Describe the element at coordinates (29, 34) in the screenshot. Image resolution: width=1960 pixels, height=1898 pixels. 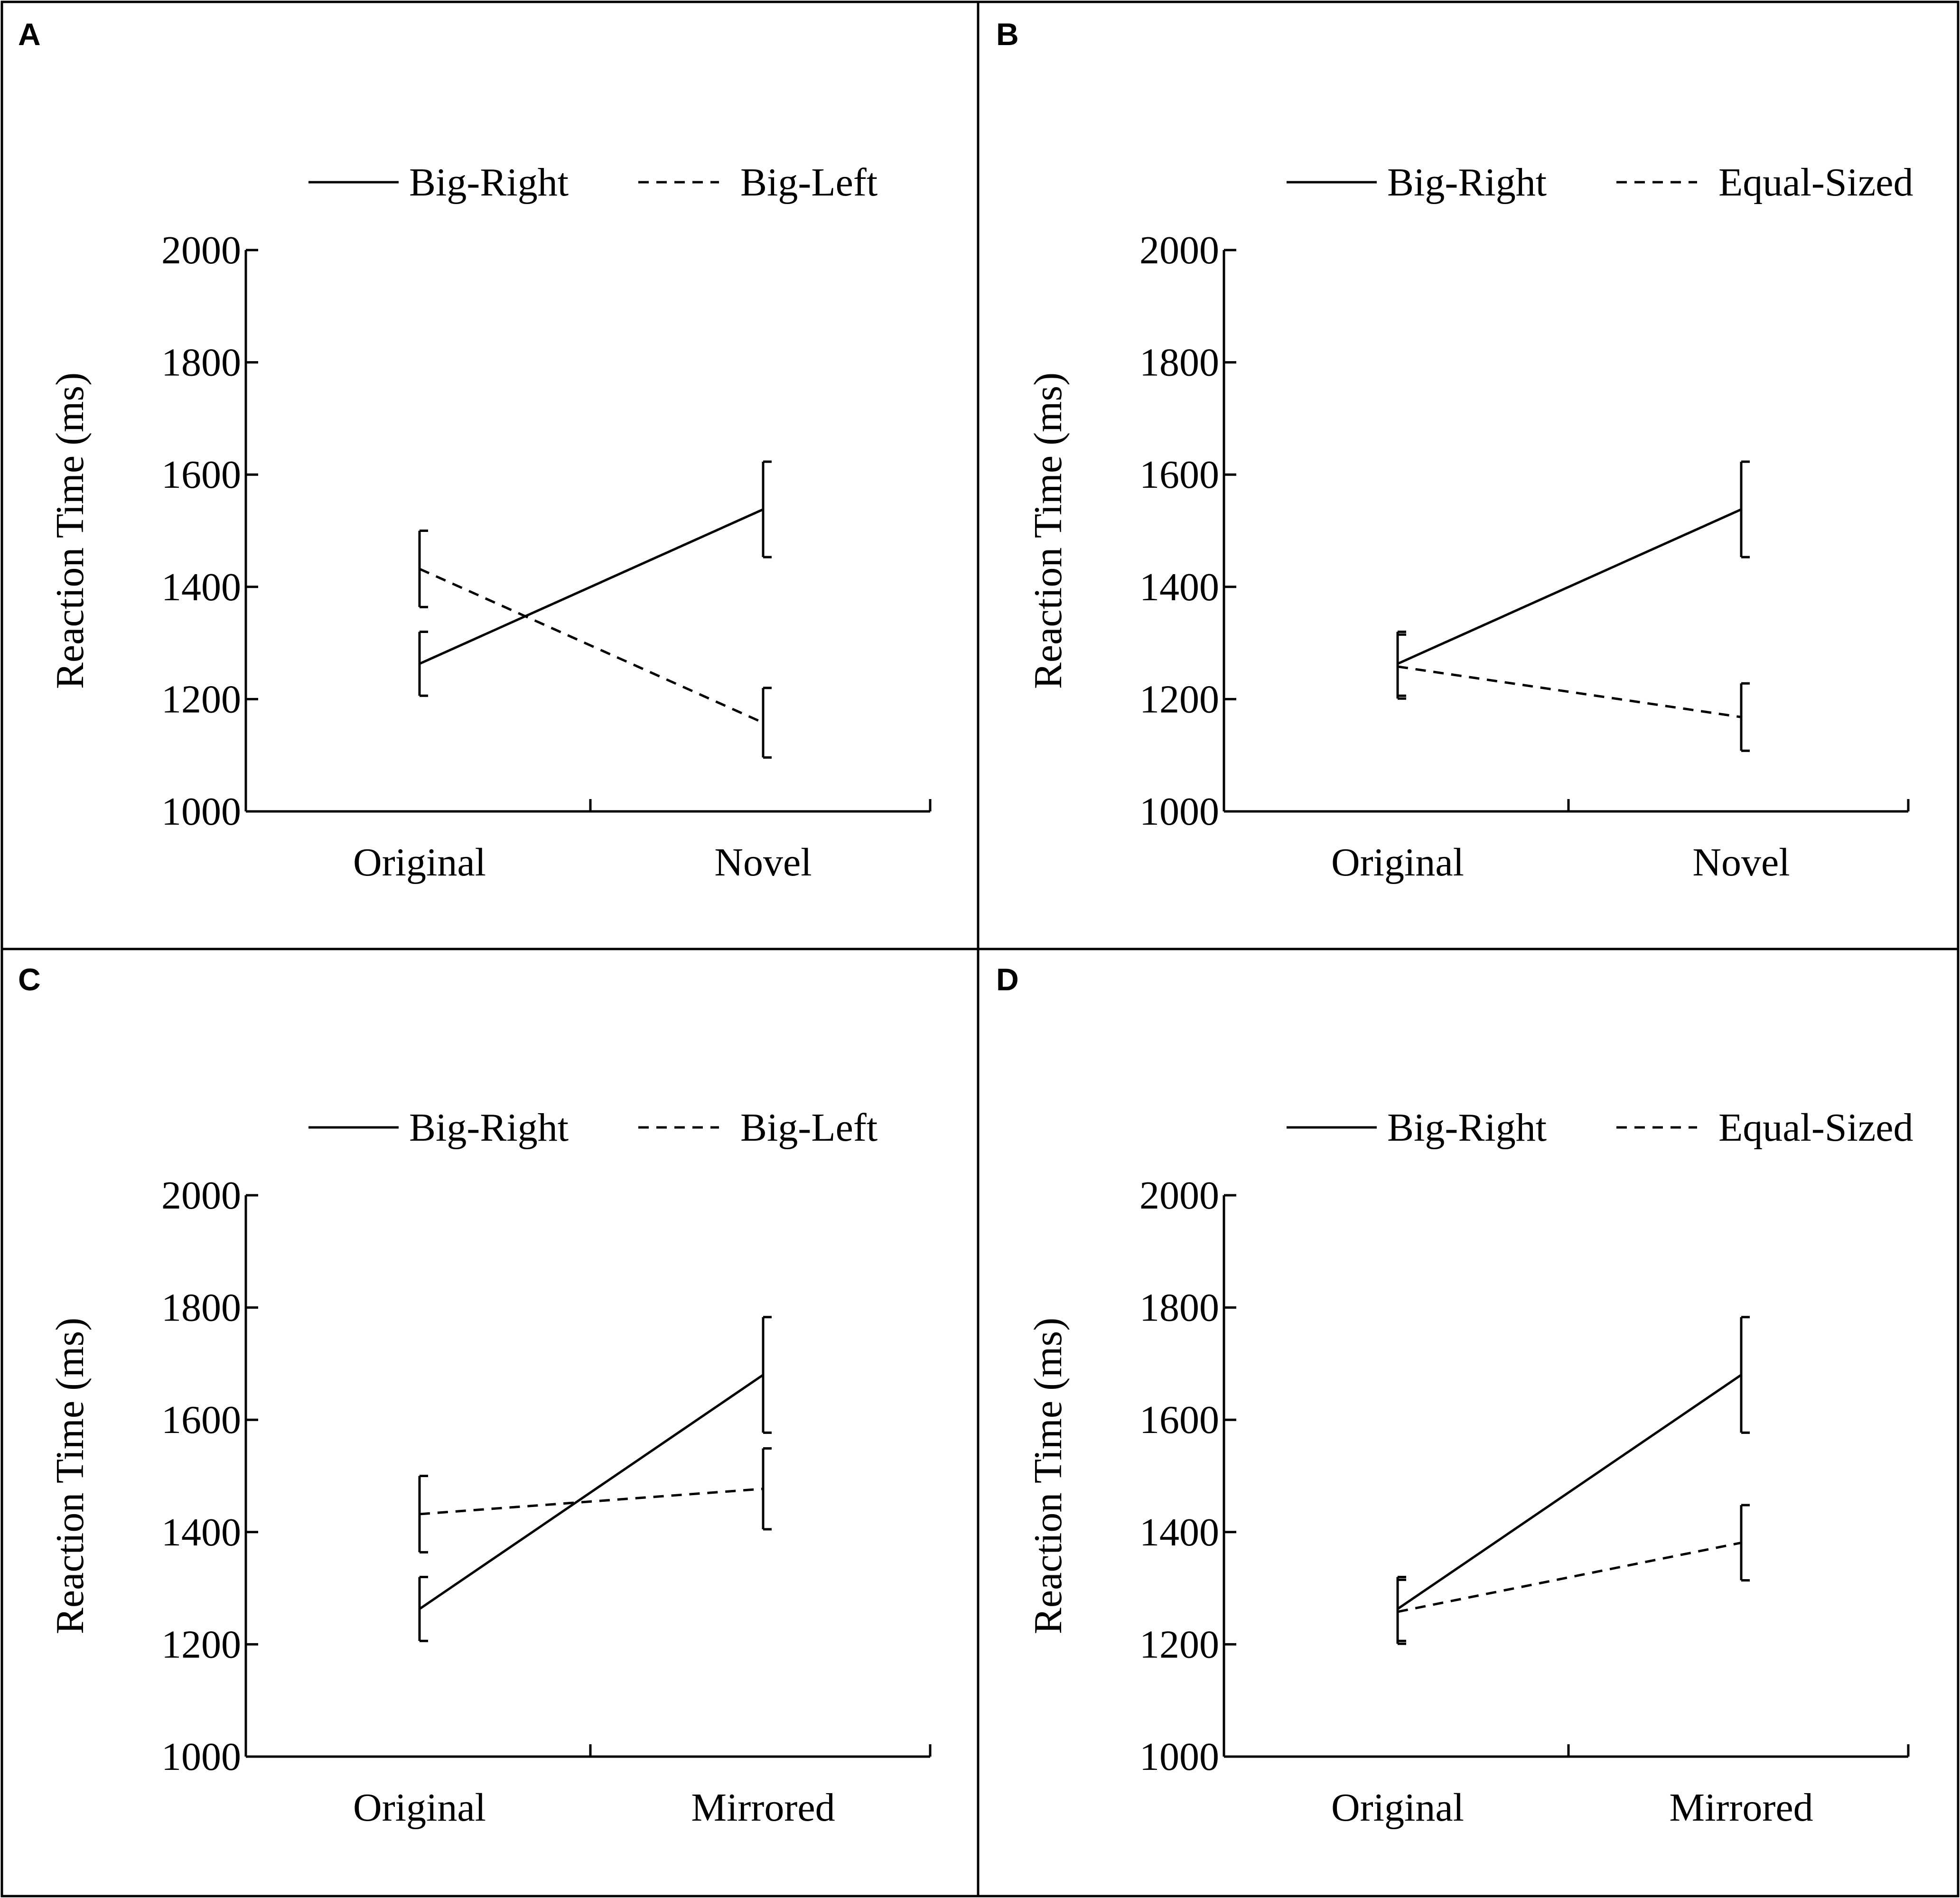
I see `panel-letter: A` at that location.